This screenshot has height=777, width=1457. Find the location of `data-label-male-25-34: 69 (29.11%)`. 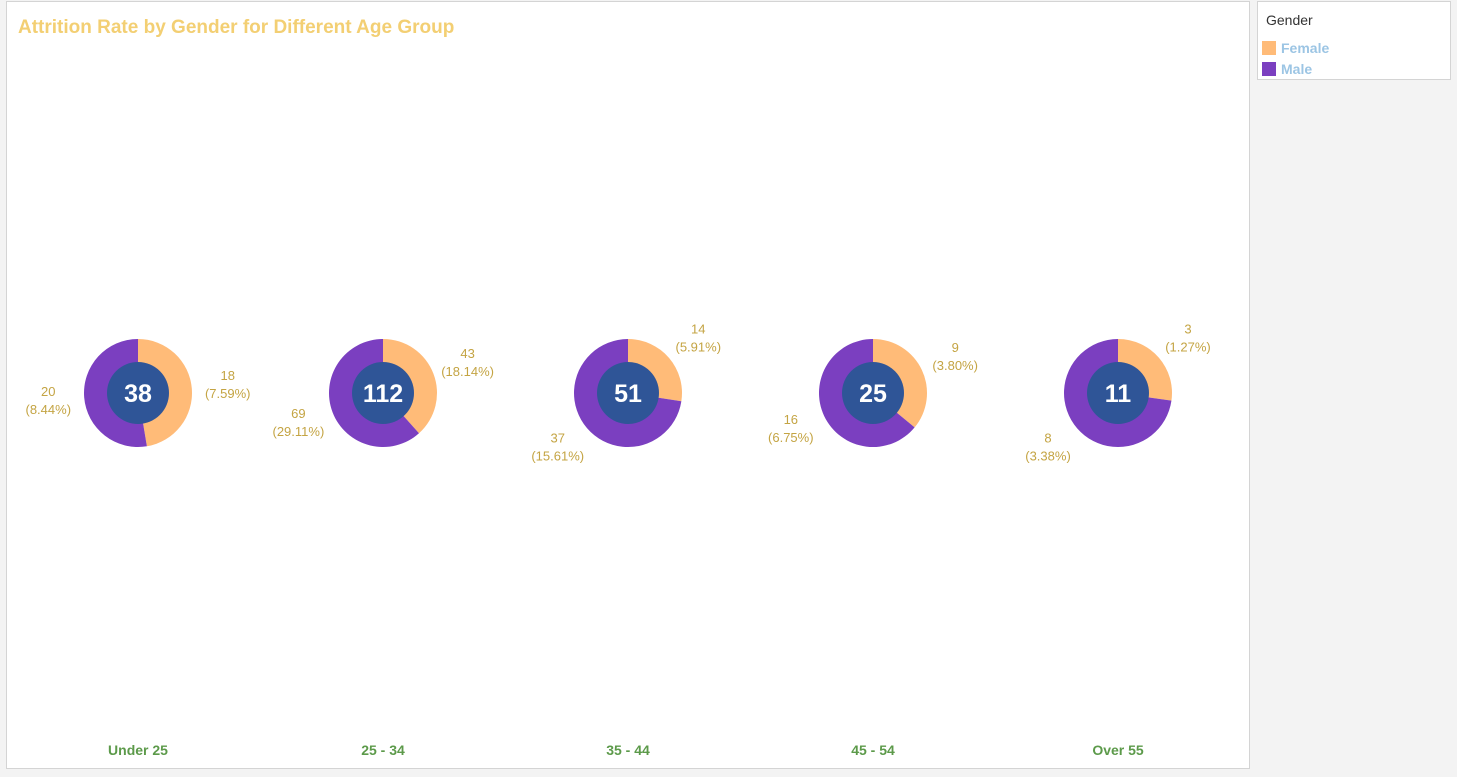

data-label-male-25-34: 69 (29.11%) is located at coordinates (298, 422).